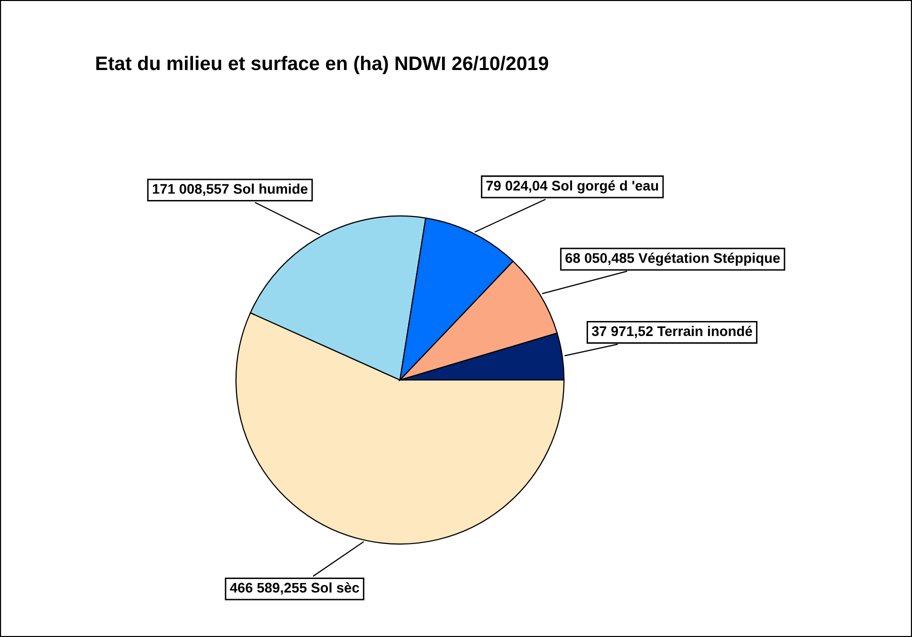 The width and height of the screenshot is (912, 637). What do you see at coordinates (322, 65) in the screenshot?
I see `chart-title: Etat du milieu et surface en (ha) NDWI 26/10/2019` at bounding box center [322, 65].